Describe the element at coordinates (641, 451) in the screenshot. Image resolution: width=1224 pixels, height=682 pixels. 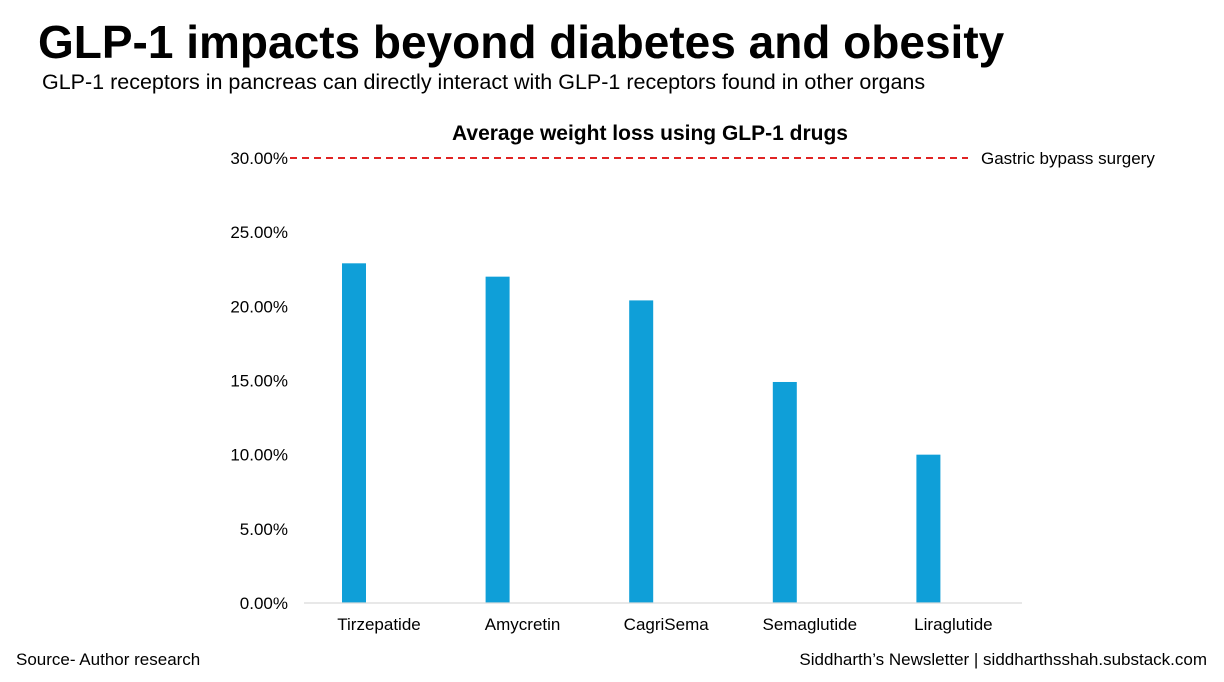
I see `bar-cagrisema` at that location.